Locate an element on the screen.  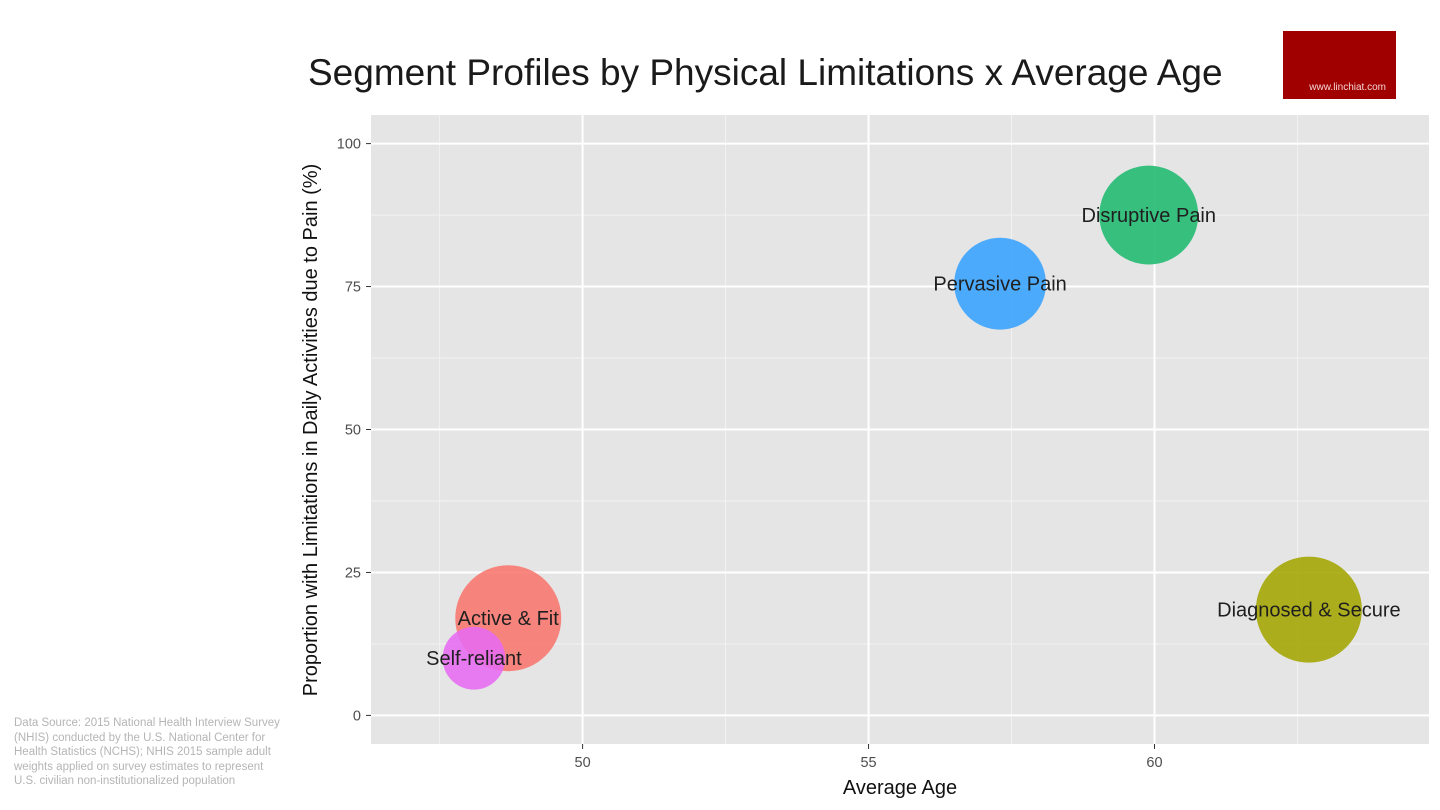
y-tick-label: 75 is located at coordinates (353, 288).